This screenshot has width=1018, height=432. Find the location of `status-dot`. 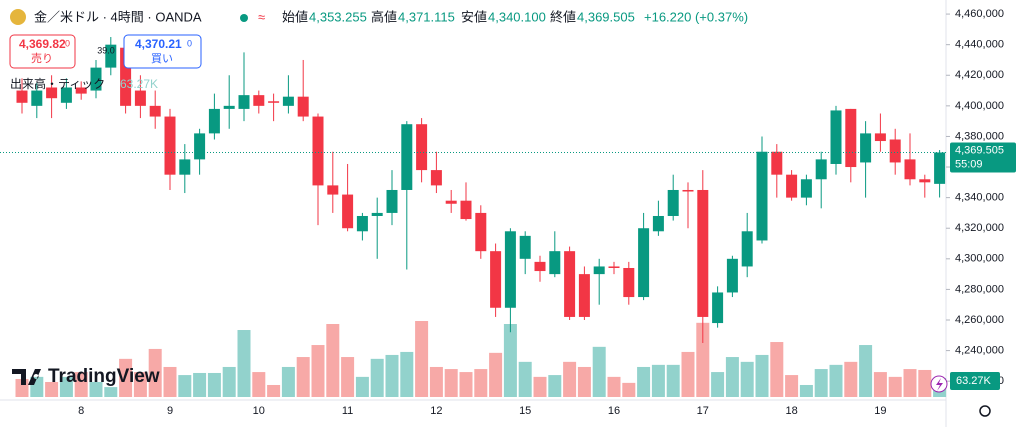

status-dot is located at coordinates (244, 18).